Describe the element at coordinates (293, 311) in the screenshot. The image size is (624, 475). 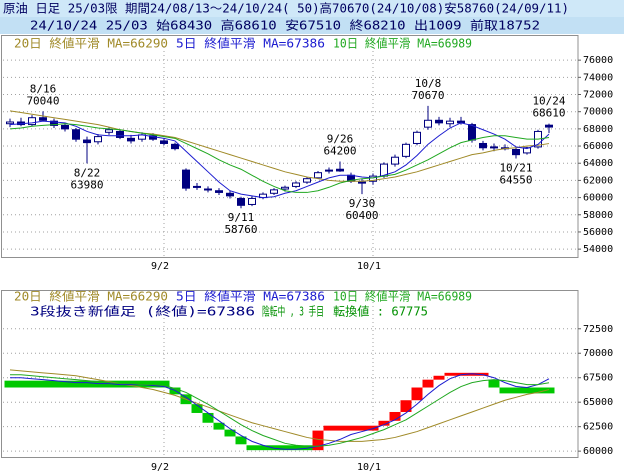
I see `info-text: 陰転中 , 3 手目` at that location.